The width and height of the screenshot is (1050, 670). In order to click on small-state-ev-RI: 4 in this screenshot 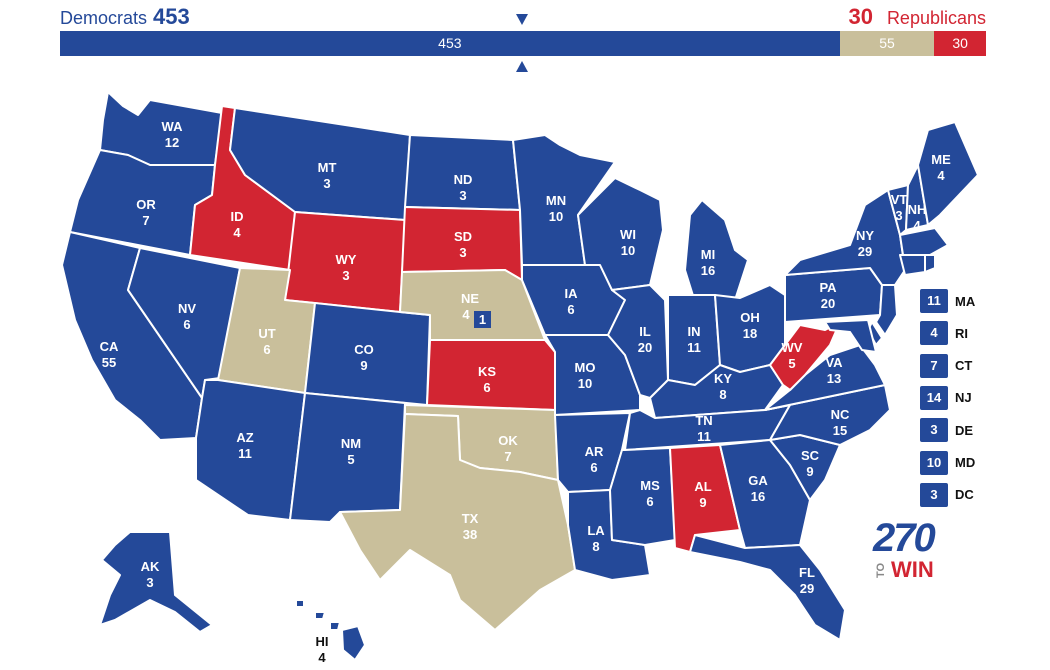, I will do `click(934, 333)`.